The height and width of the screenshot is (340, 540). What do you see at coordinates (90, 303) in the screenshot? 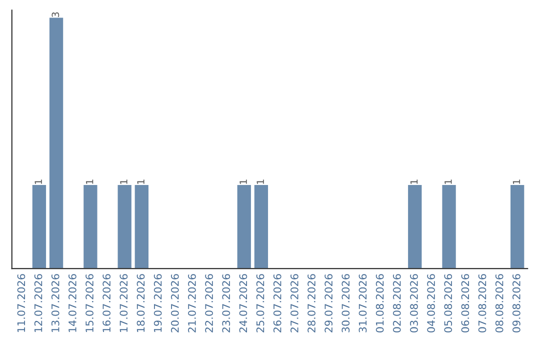
I see `x-tick-label: 15.07.2026` at bounding box center [90, 303].